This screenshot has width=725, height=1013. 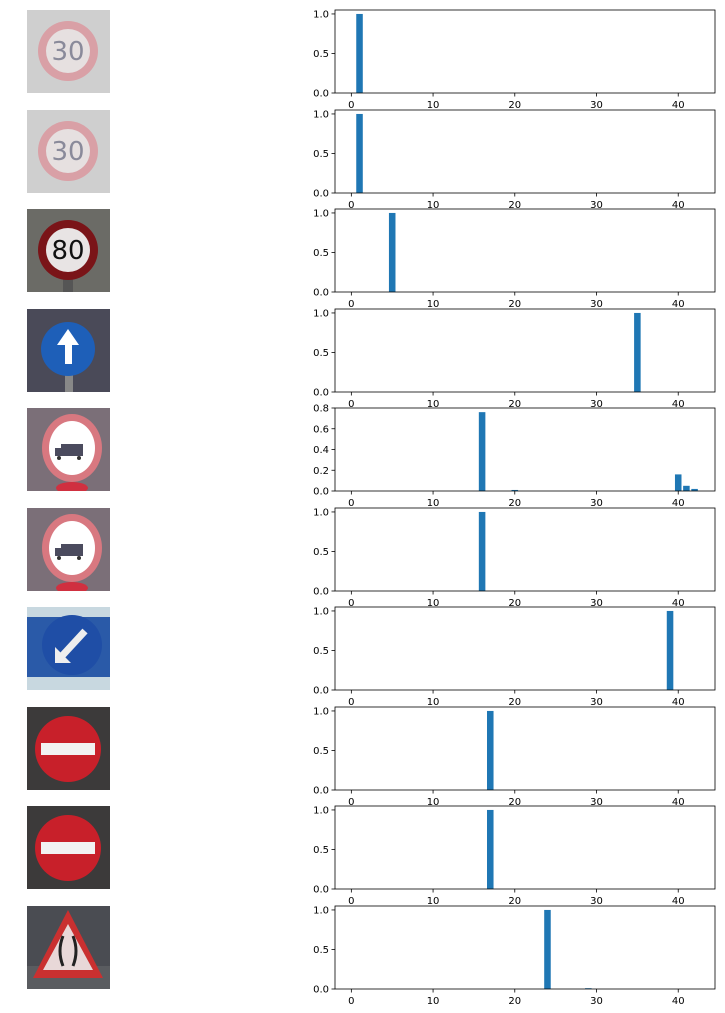 I want to click on chart-8: 0.0 0.5 1.0 0 10 20 30 40, so click(x=514, y=757).